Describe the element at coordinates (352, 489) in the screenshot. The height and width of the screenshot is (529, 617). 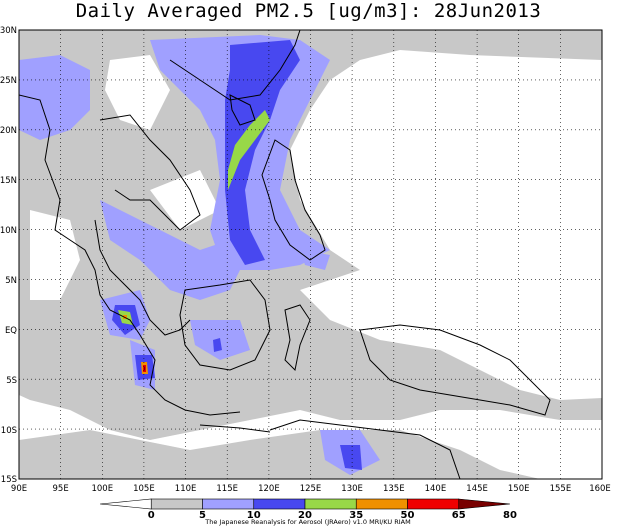
I see `lon-label: 130E` at that location.